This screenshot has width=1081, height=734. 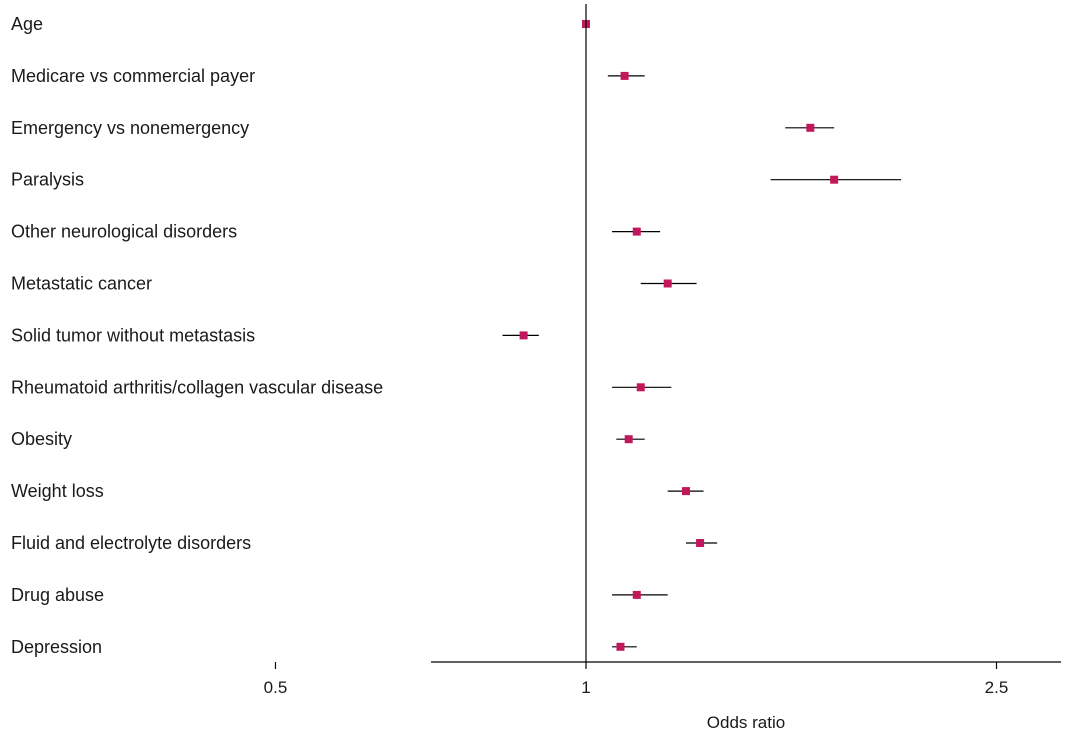 What do you see at coordinates (57, 595) in the screenshot?
I see `row-label: Drug abuse` at bounding box center [57, 595].